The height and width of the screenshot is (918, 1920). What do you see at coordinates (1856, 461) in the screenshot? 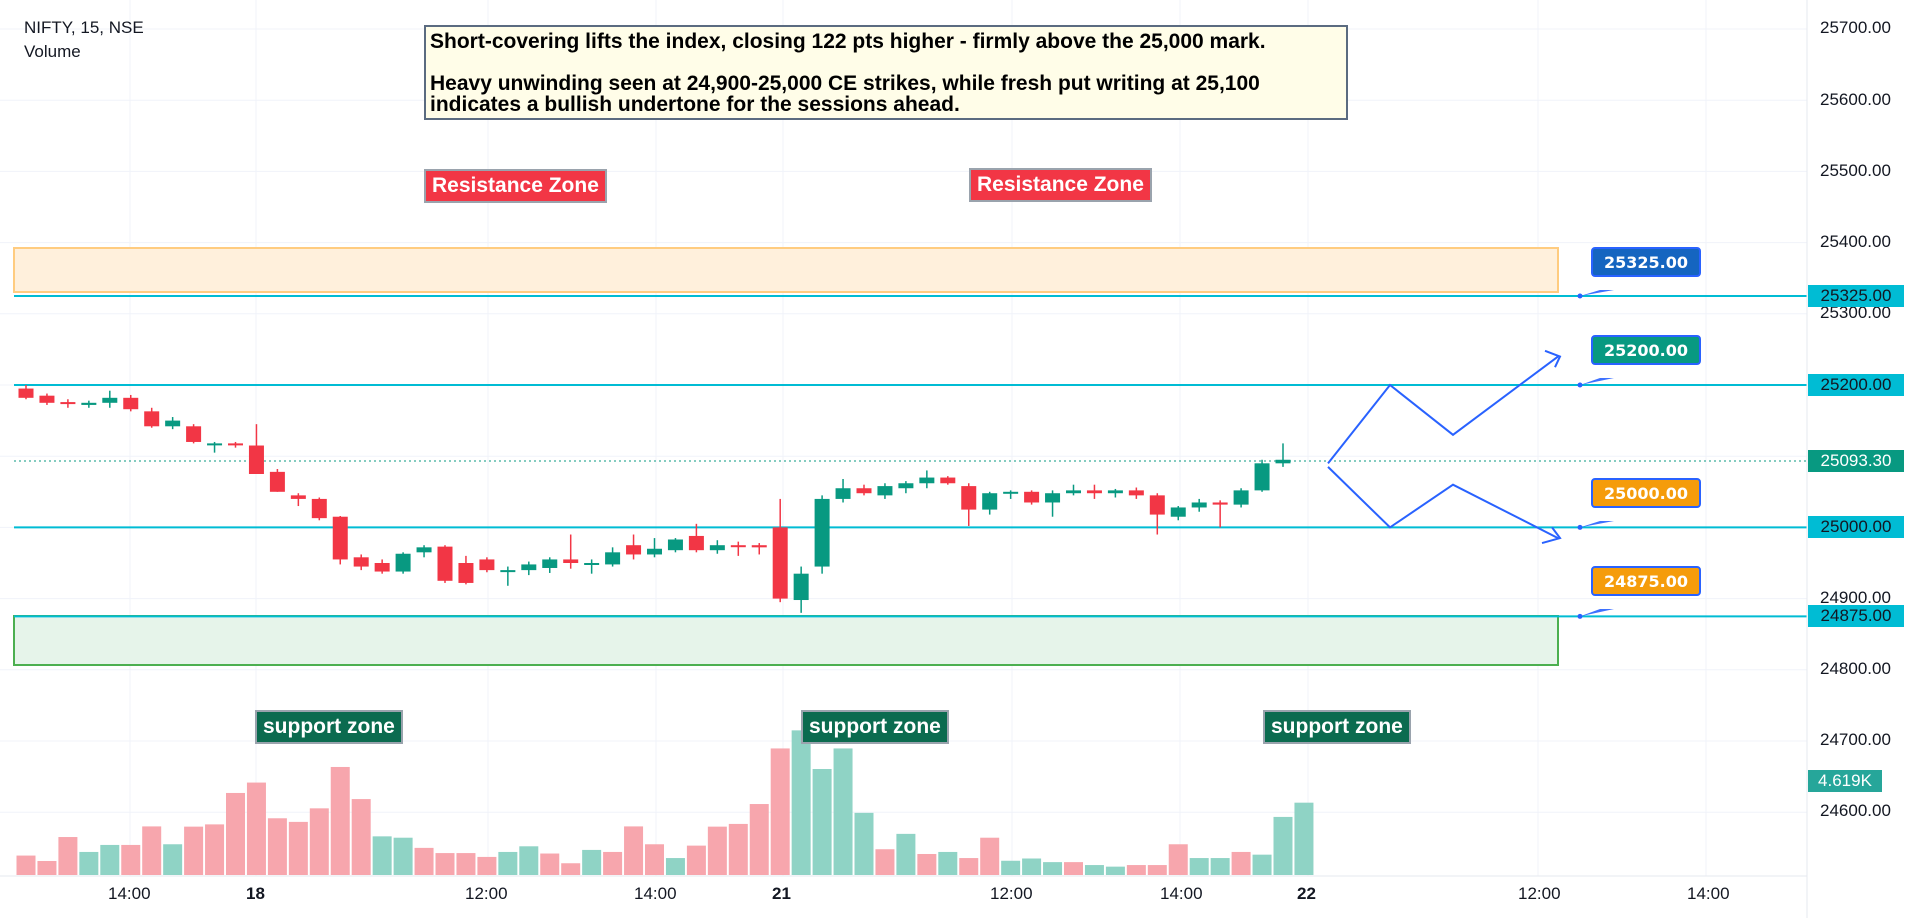
I see `price-badge-last: 25093.30` at bounding box center [1856, 461].